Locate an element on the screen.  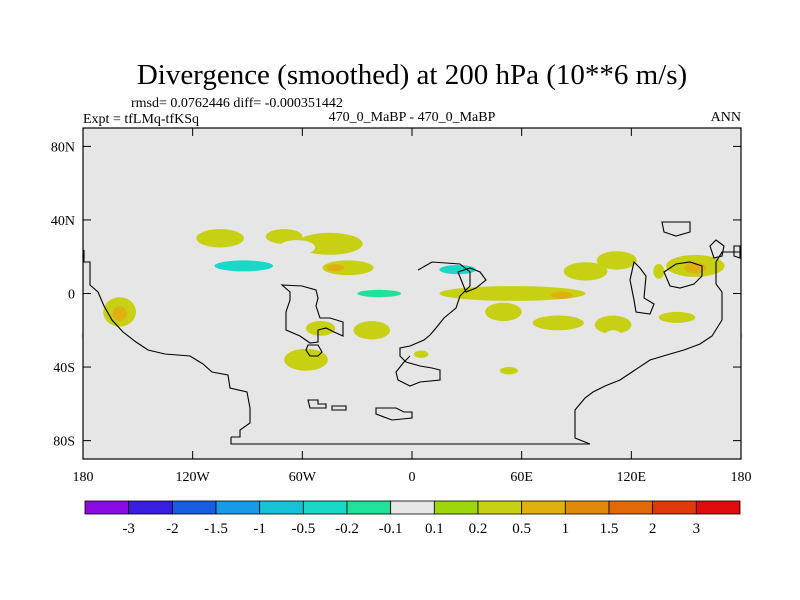
colorbar-label-10: 1 is located at coordinates (566, 529).